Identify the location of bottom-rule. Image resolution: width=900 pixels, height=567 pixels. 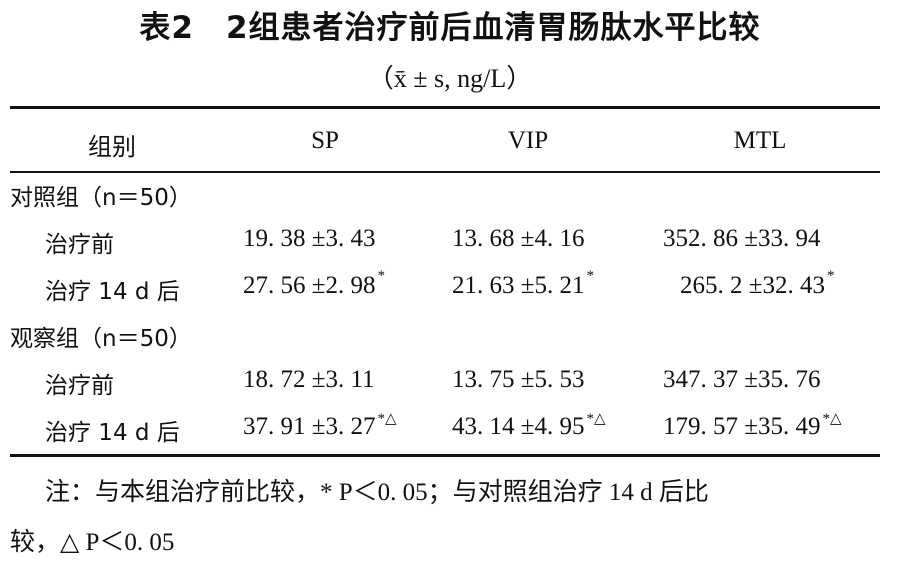
(445, 455).